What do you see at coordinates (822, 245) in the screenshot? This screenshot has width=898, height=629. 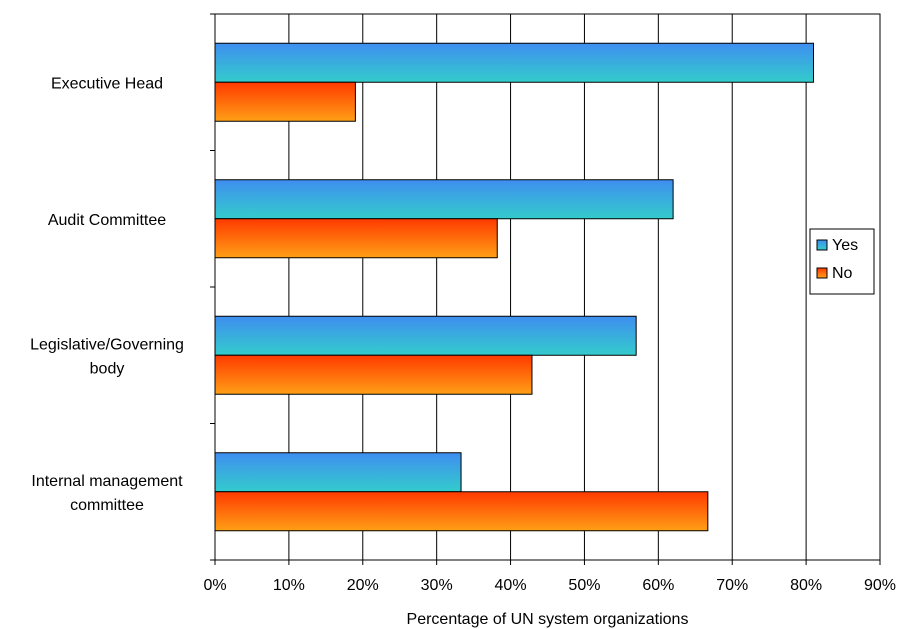 I see `legend-swatch-yes` at bounding box center [822, 245].